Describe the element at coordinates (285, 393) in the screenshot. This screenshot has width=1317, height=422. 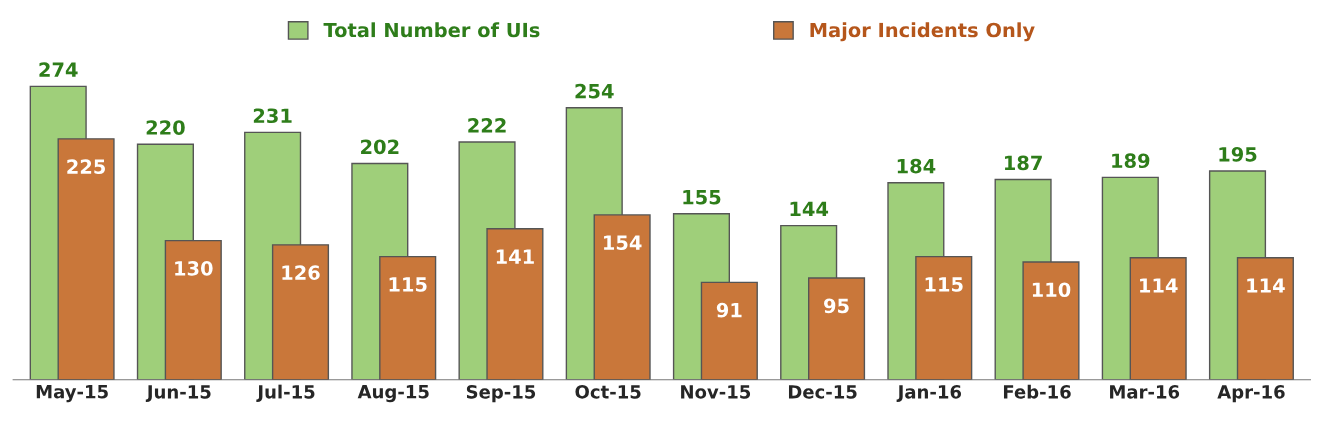
I see `x-tick-label: Jul-15` at that location.